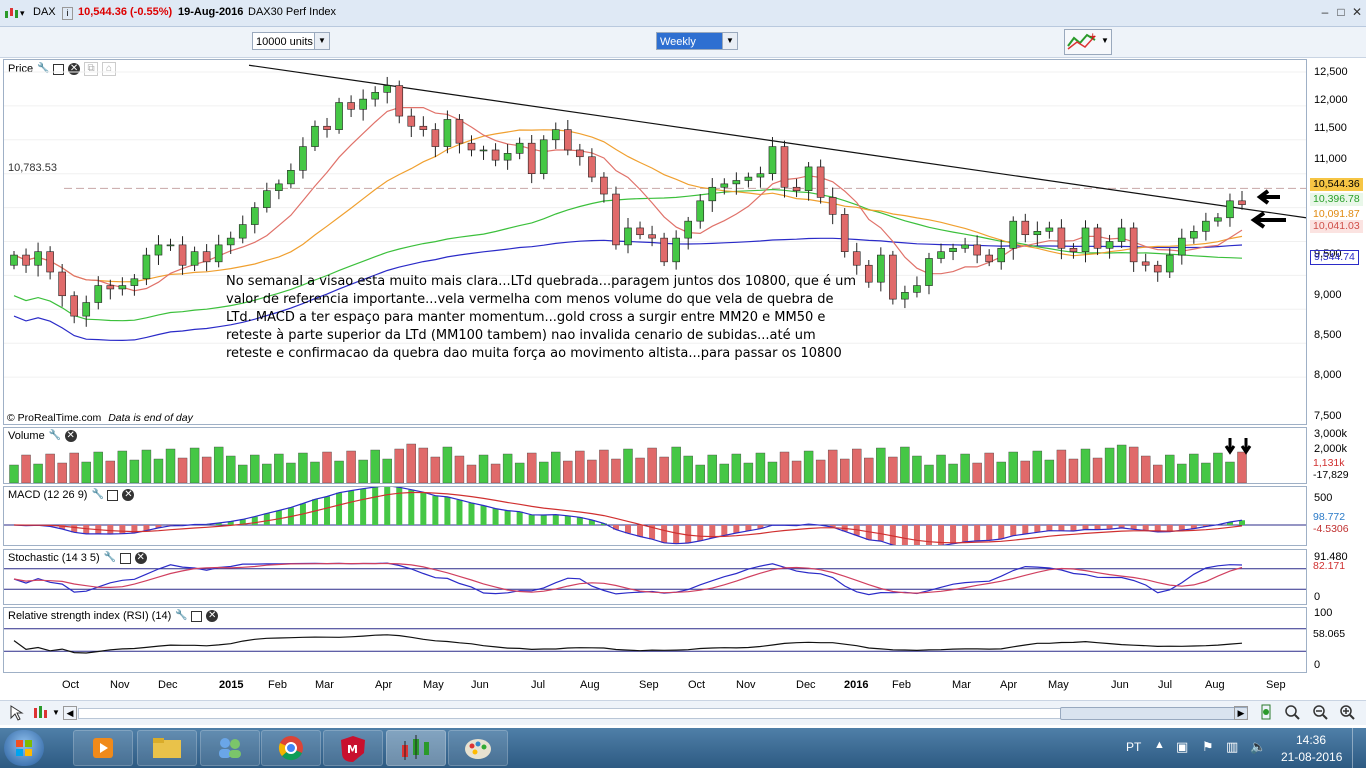 The image size is (1366, 769). Describe the element at coordinates (24, 748) in the screenshot. I see `start-button` at that location.